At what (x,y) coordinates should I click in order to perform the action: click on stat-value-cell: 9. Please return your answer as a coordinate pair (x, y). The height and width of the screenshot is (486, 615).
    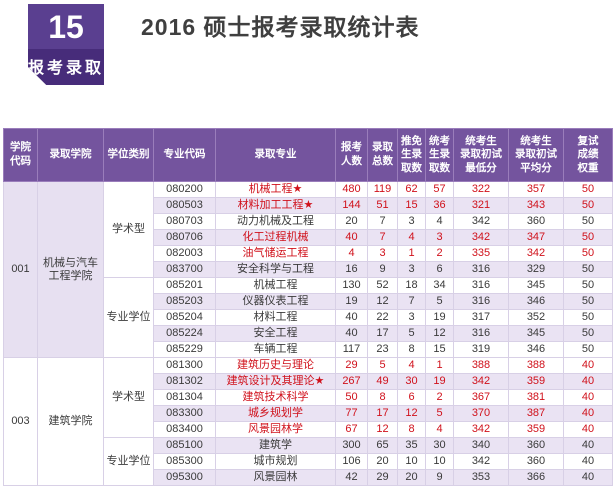
    Looking at the image, I should click on (439, 477).